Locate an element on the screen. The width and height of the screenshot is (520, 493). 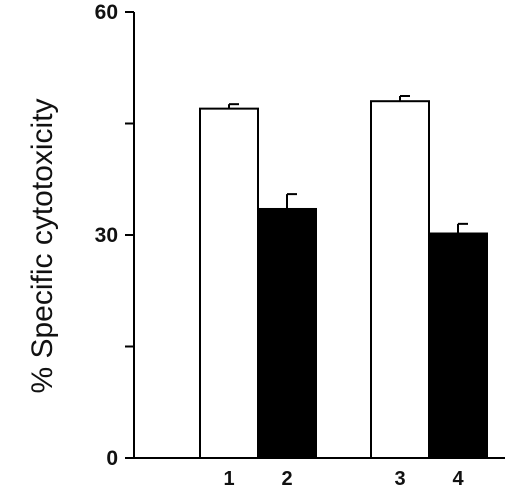
x-tick-label-1: 1 is located at coordinates (228, 479).